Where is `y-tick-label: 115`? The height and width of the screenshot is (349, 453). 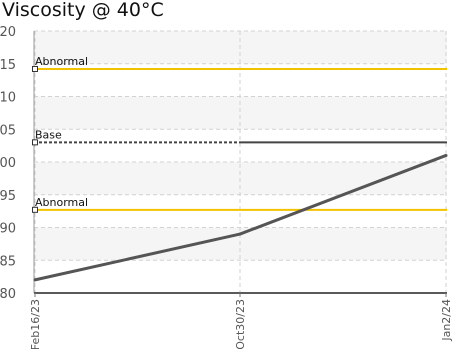
y-tick-label: 115 is located at coordinates (8, 65).